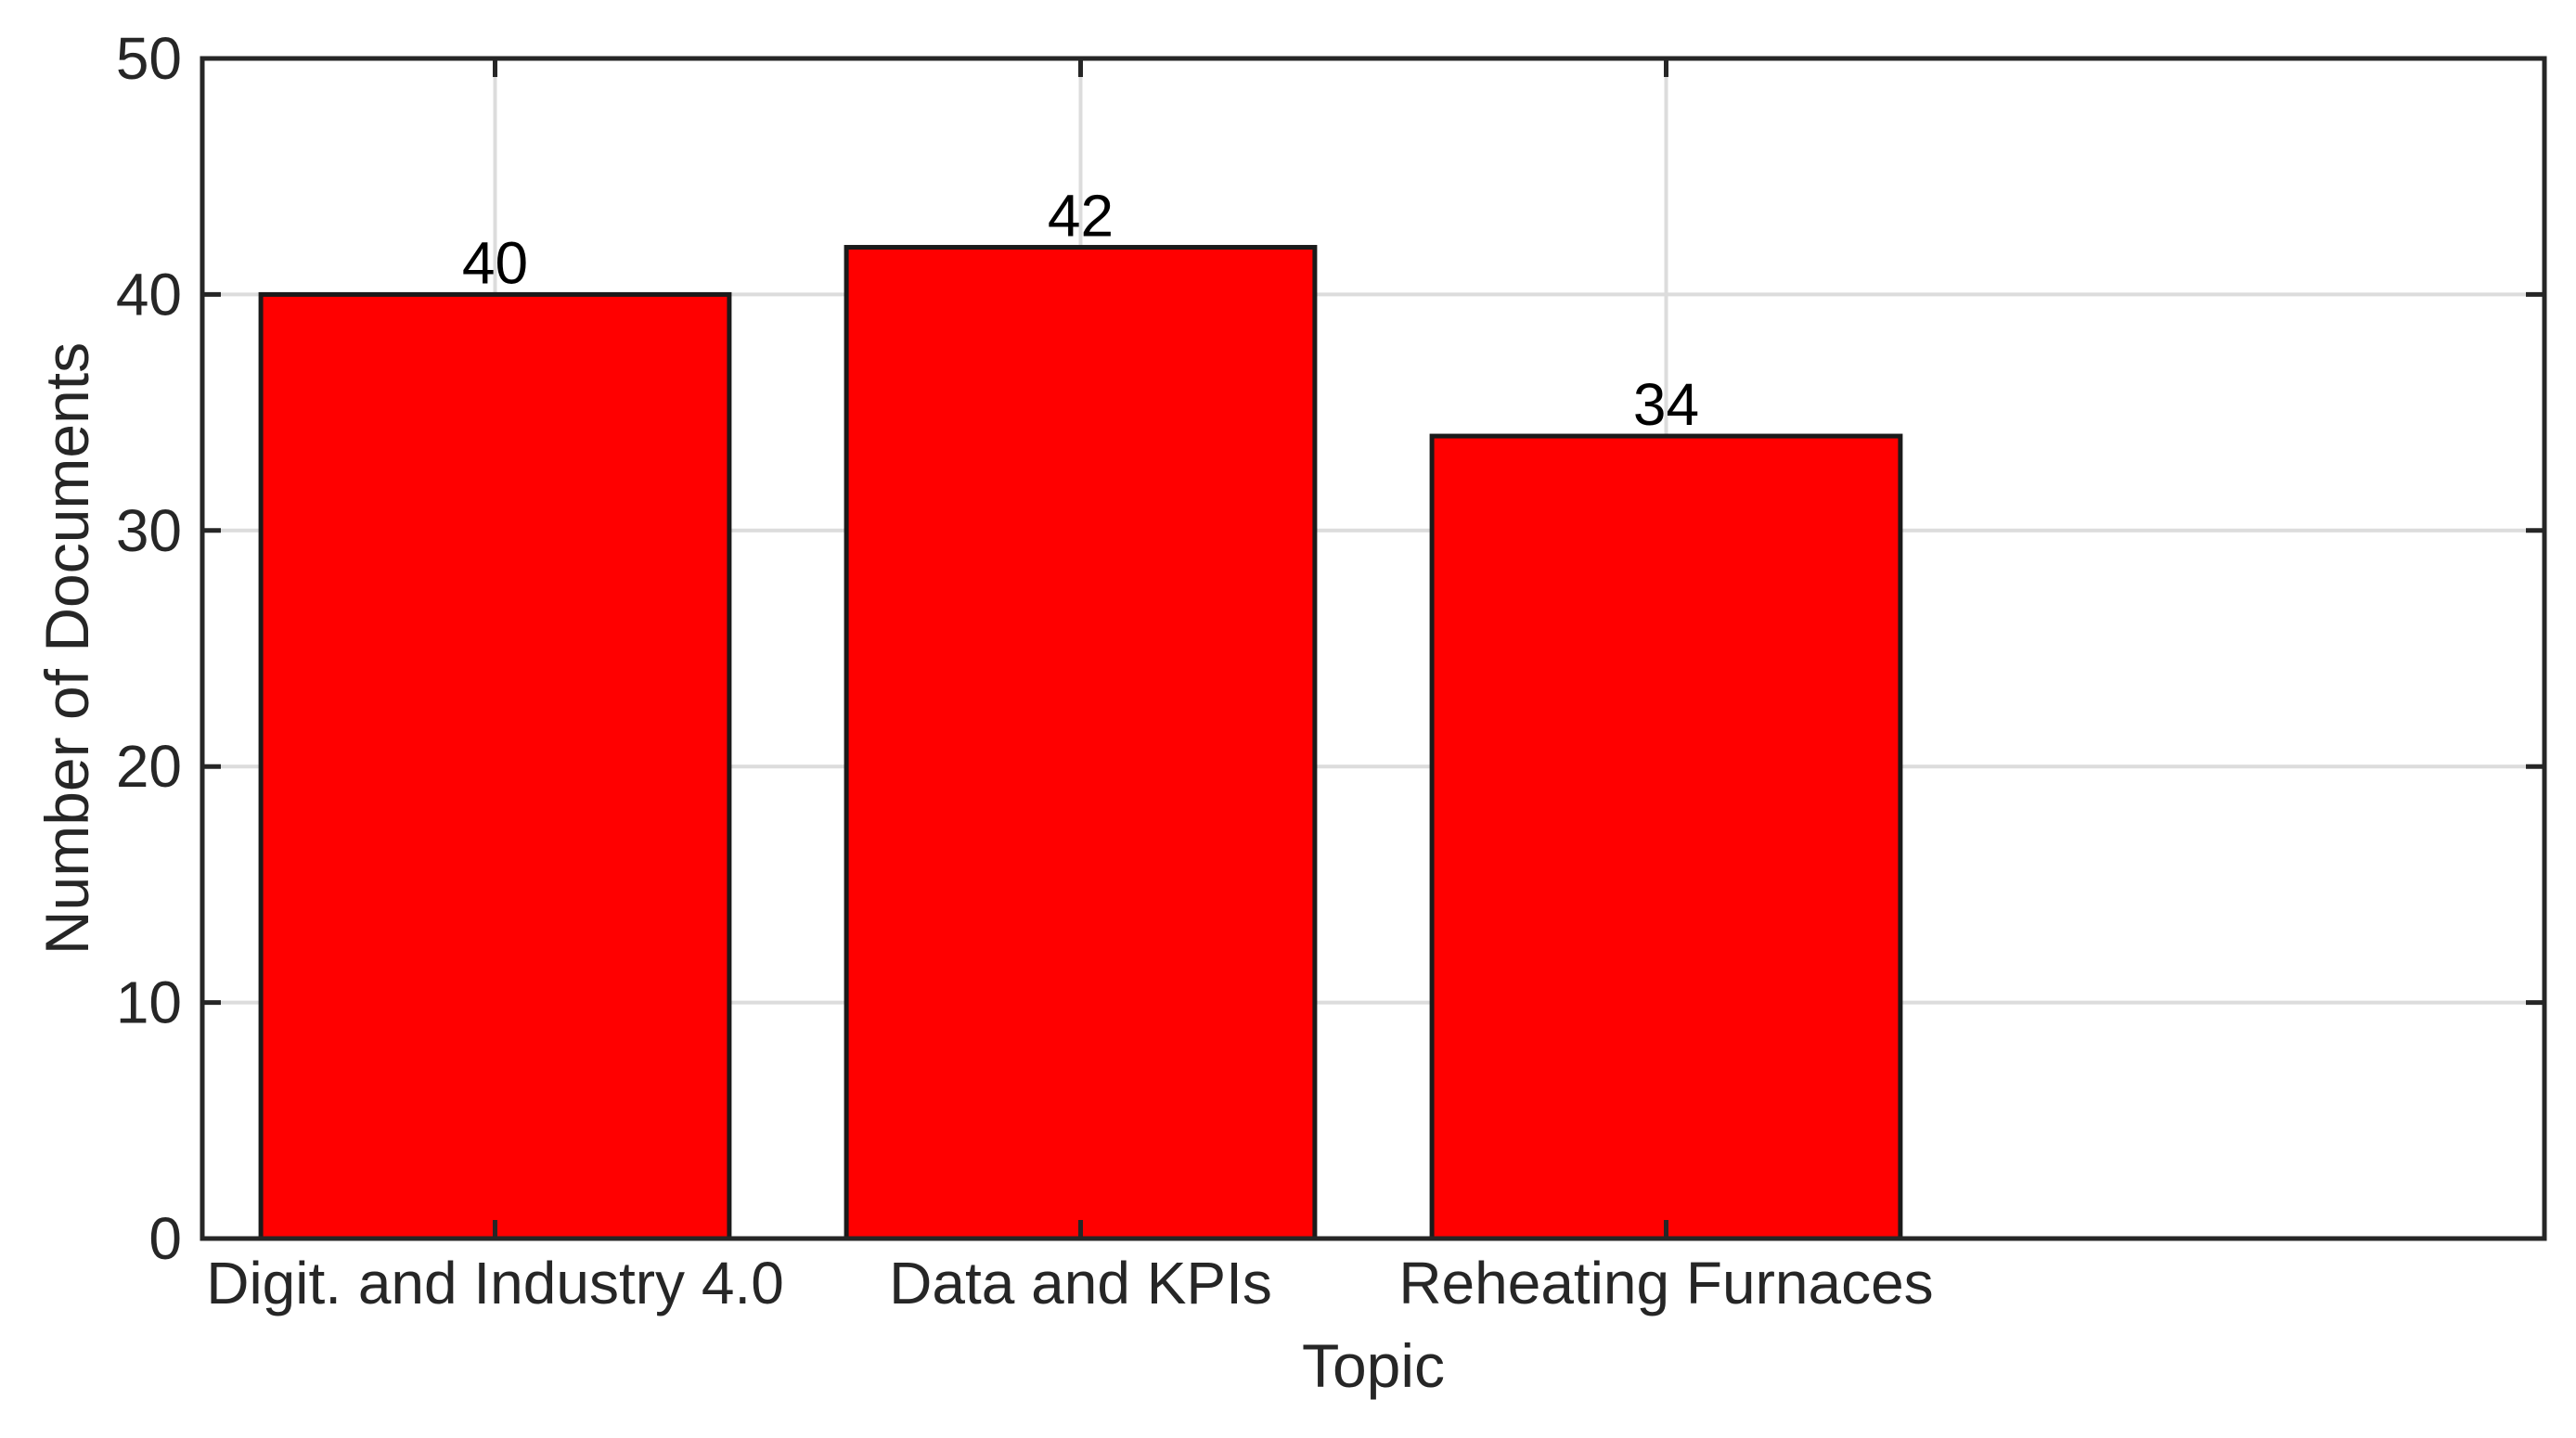  Describe the element at coordinates (149, 1002) in the screenshot. I see `y-tick-label: 10` at that location.